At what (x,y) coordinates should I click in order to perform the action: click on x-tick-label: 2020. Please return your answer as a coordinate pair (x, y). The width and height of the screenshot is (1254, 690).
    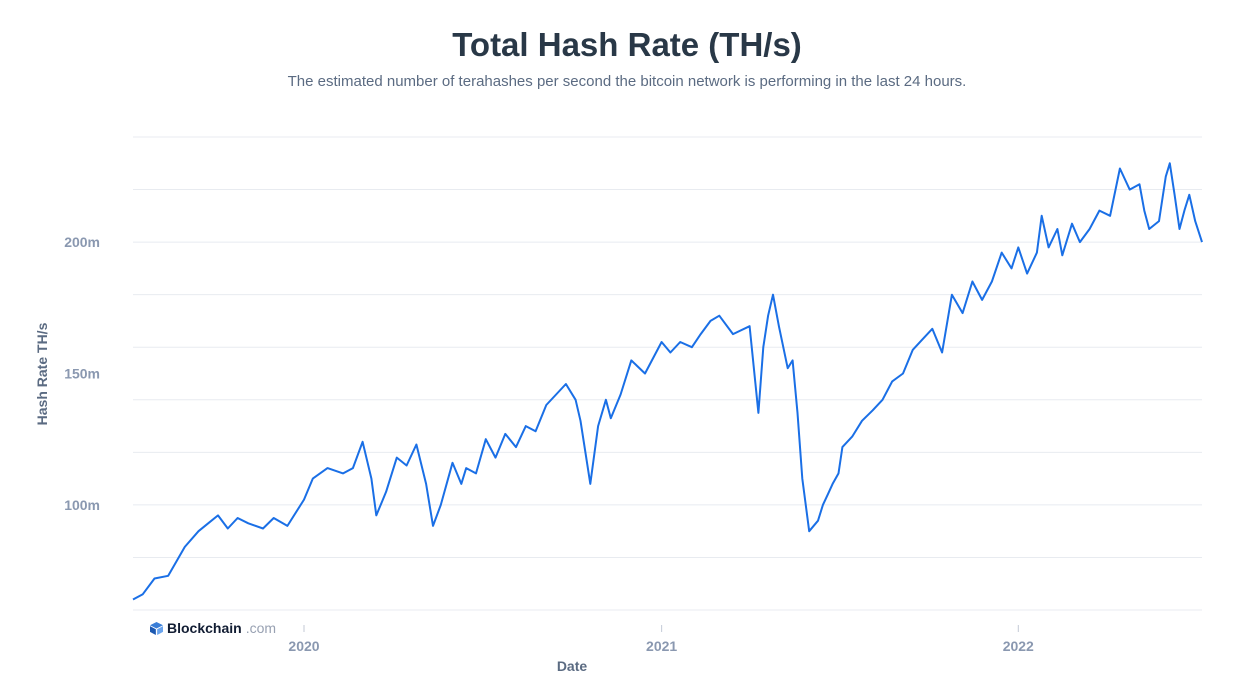
    Looking at the image, I should click on (303, 646).